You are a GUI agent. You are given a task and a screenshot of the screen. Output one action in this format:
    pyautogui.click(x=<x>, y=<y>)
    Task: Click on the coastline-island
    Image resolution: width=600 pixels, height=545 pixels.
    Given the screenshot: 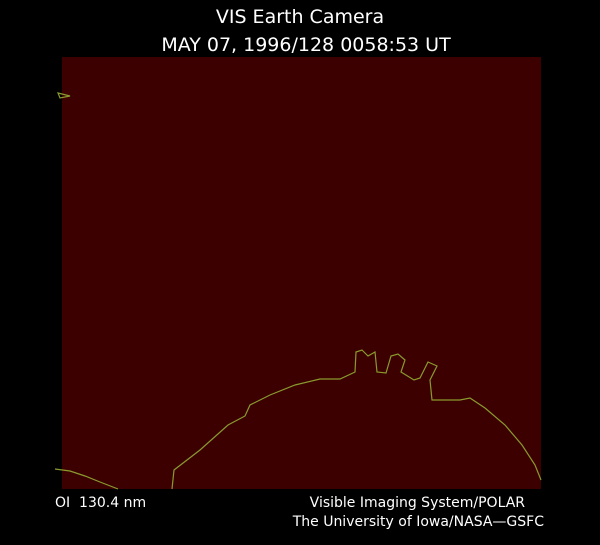 What is the action you would take?
    pyautogui.click(x=64, y=95)
    